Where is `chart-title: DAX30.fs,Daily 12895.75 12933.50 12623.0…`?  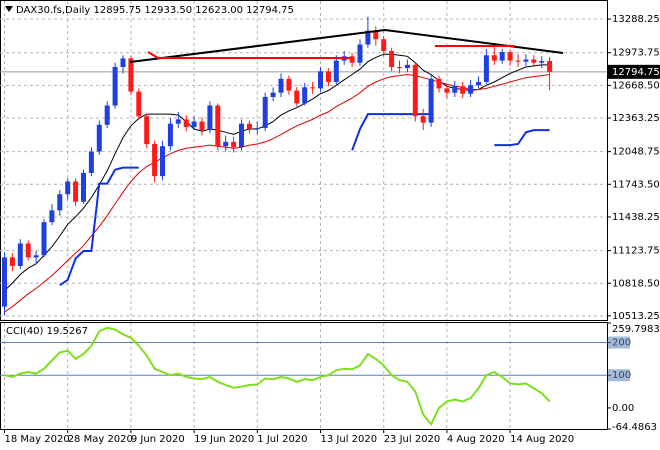 chart-title: DAX30.fs,Daily 12895.75 12933.50 12623.0… is located at coordinates (155, 10).